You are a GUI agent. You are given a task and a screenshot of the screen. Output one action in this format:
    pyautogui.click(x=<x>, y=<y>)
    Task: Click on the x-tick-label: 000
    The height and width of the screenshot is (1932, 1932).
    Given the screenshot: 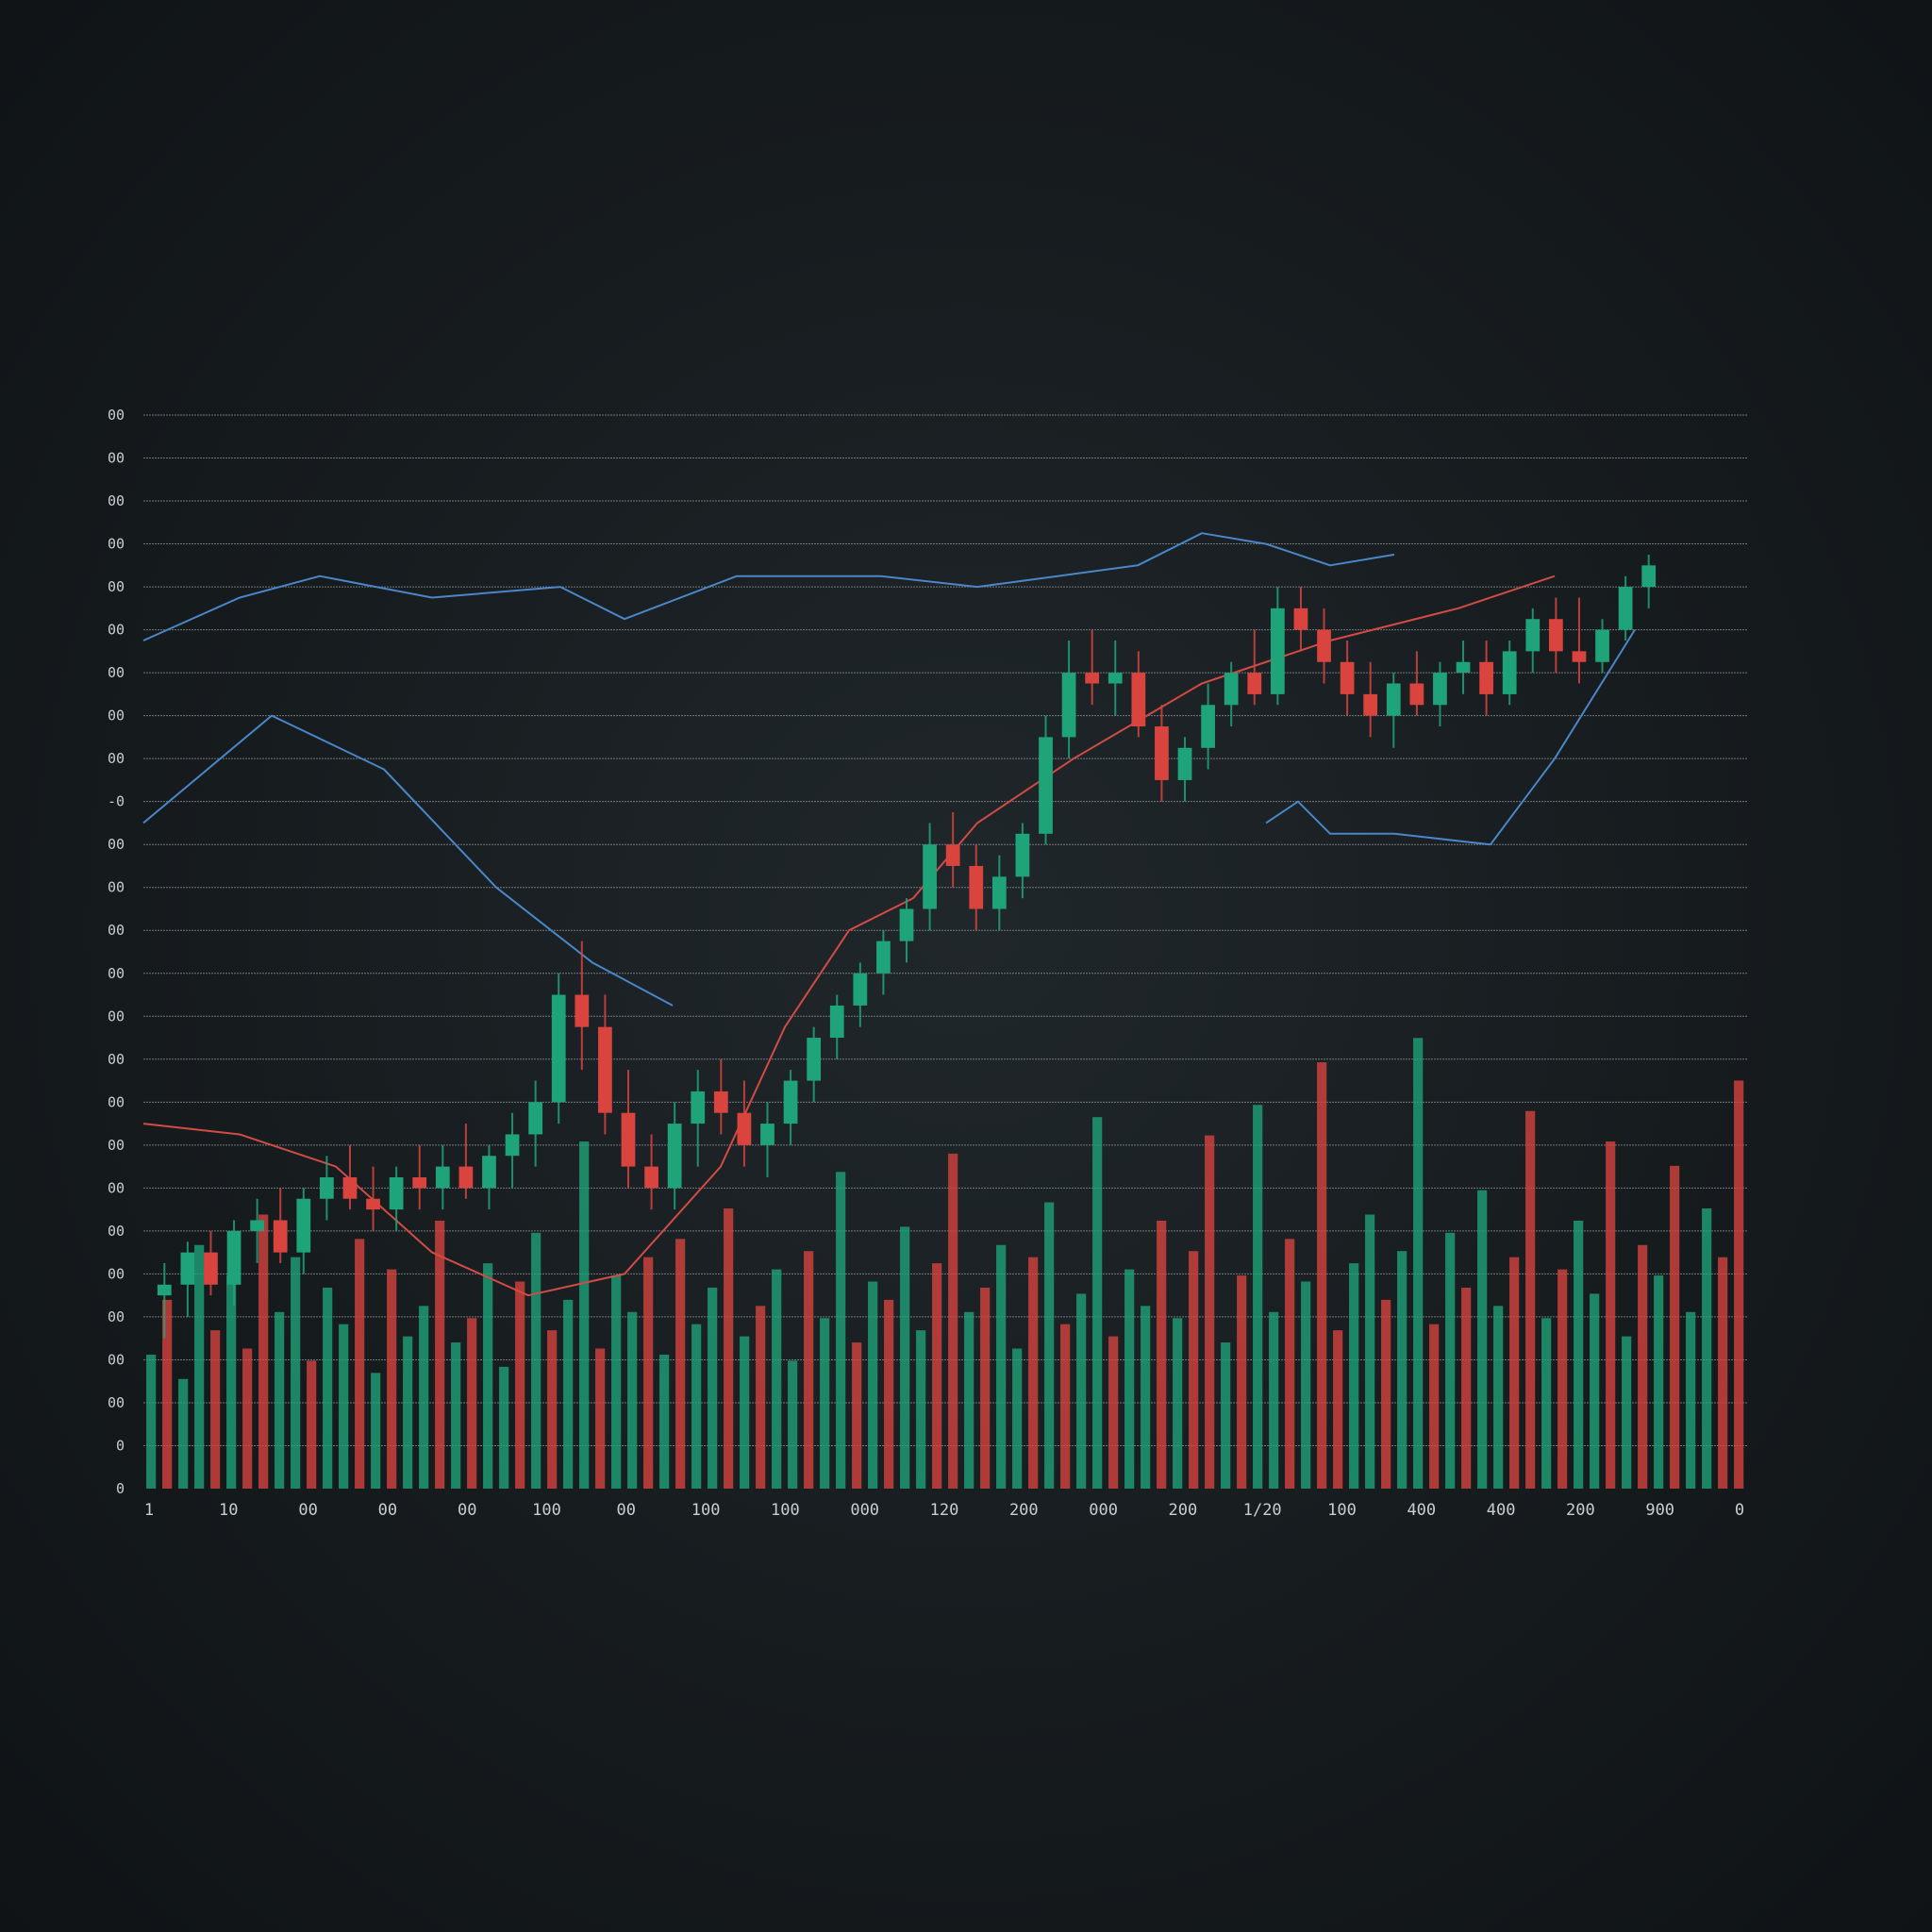 What is the action you would take?
    pyautogui.click(x=1103, y=1510)
    